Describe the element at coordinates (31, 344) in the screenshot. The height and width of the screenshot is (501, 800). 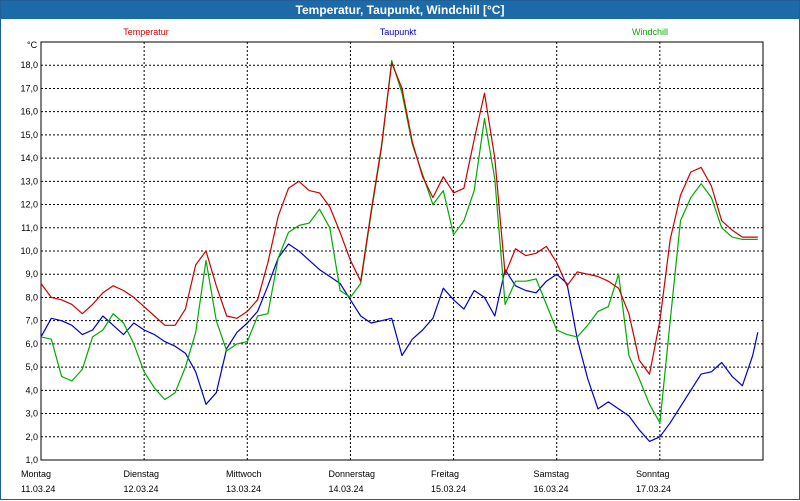
I see `y-tick-label: 6,0` at that location.